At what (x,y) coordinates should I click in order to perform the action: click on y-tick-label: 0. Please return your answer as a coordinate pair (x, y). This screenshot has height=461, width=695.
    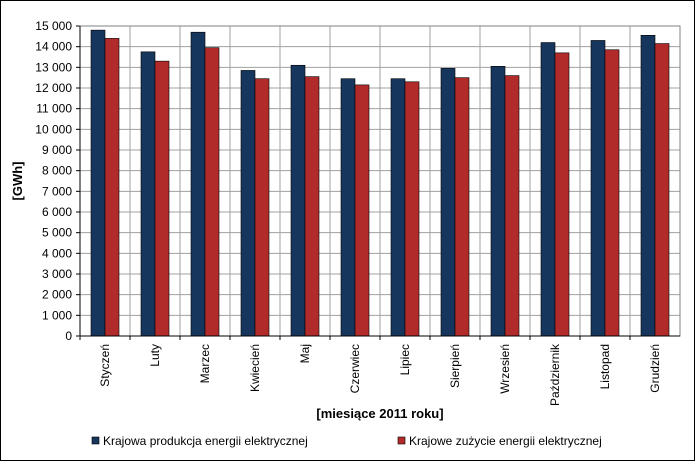
    Looking at the image, I should click on (68, 336).